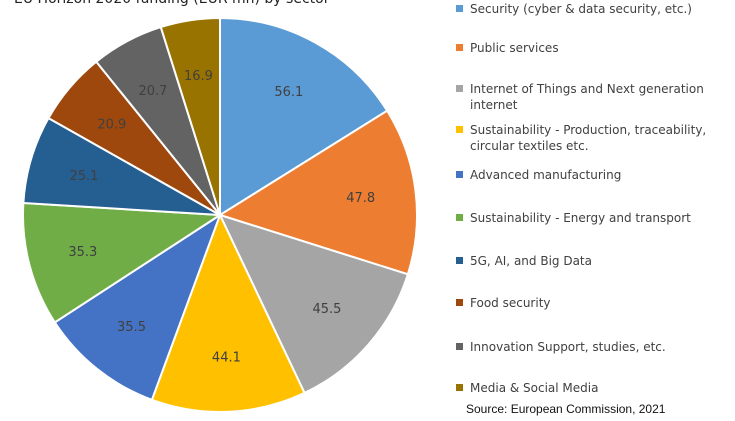  Describe the element at coordinates (288, 92) in the screenshot. I see `data-label-security-cyber-data-security-etc: 56.1` at that location.